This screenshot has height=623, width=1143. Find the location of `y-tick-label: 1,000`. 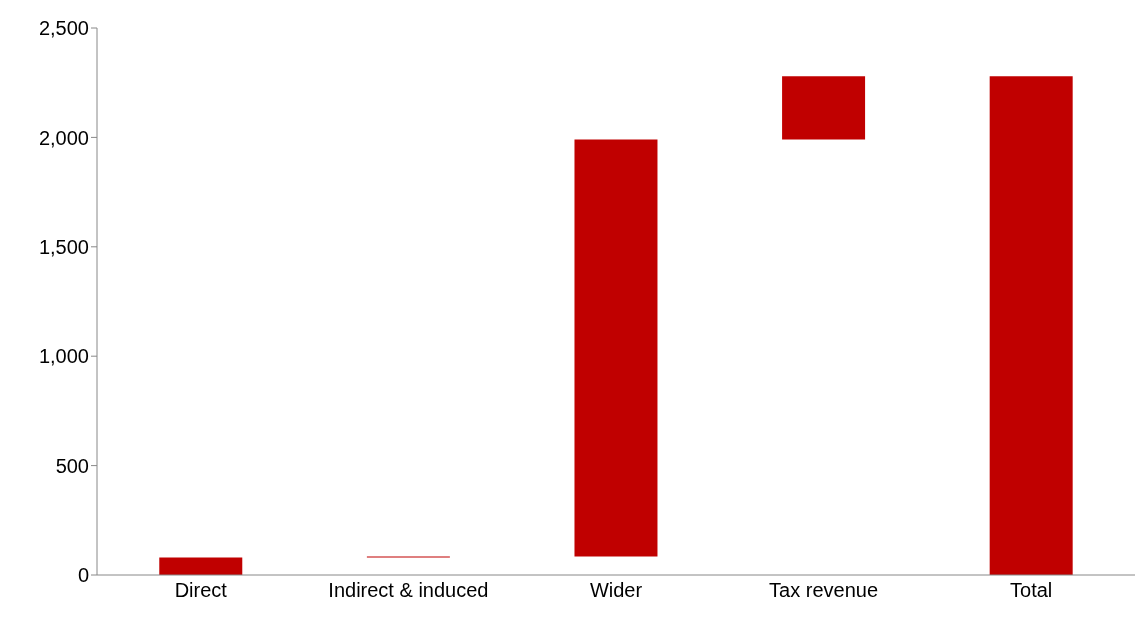

y-tick-label: 1,000 is located at coordinates (63, 356).